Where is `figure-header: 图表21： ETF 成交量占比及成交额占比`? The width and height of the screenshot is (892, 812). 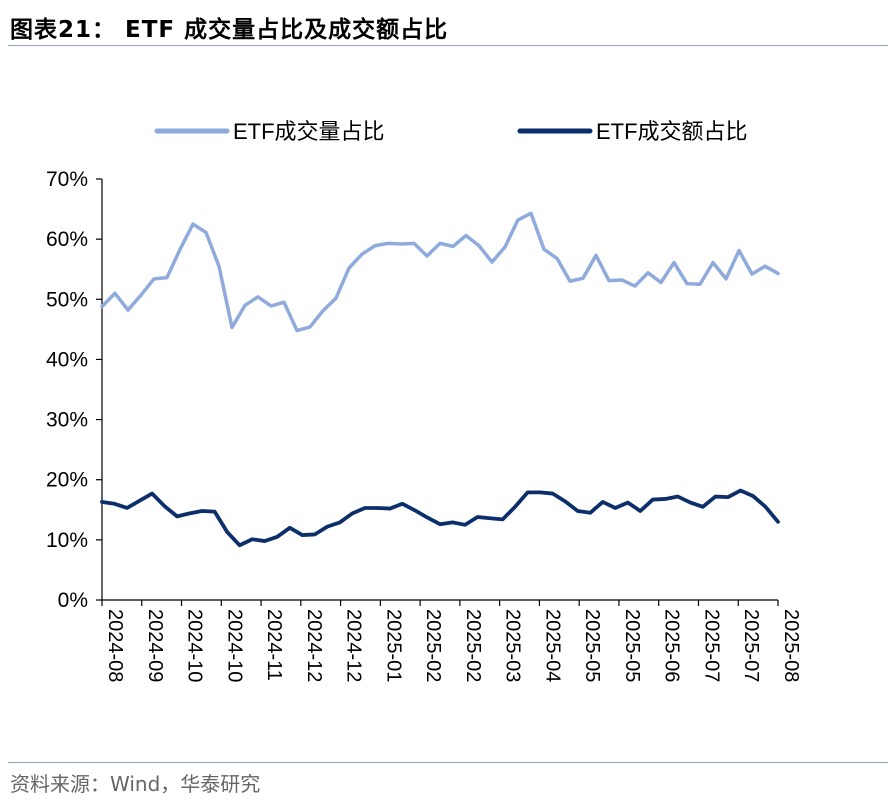
figure-header: 图表21： ETF 成交量占比及成交额占比 is located at coordinates (448, 25).